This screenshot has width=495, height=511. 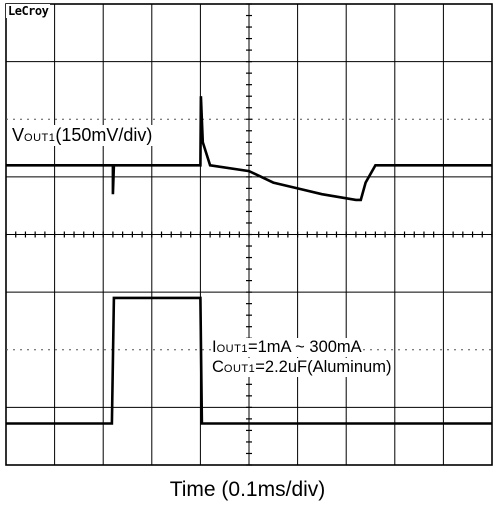 What do you see at coordinates (28, 11) in the screenshot?
I see `lecroy-brand-logo: LeCroy` at bounding box center [28, 11].